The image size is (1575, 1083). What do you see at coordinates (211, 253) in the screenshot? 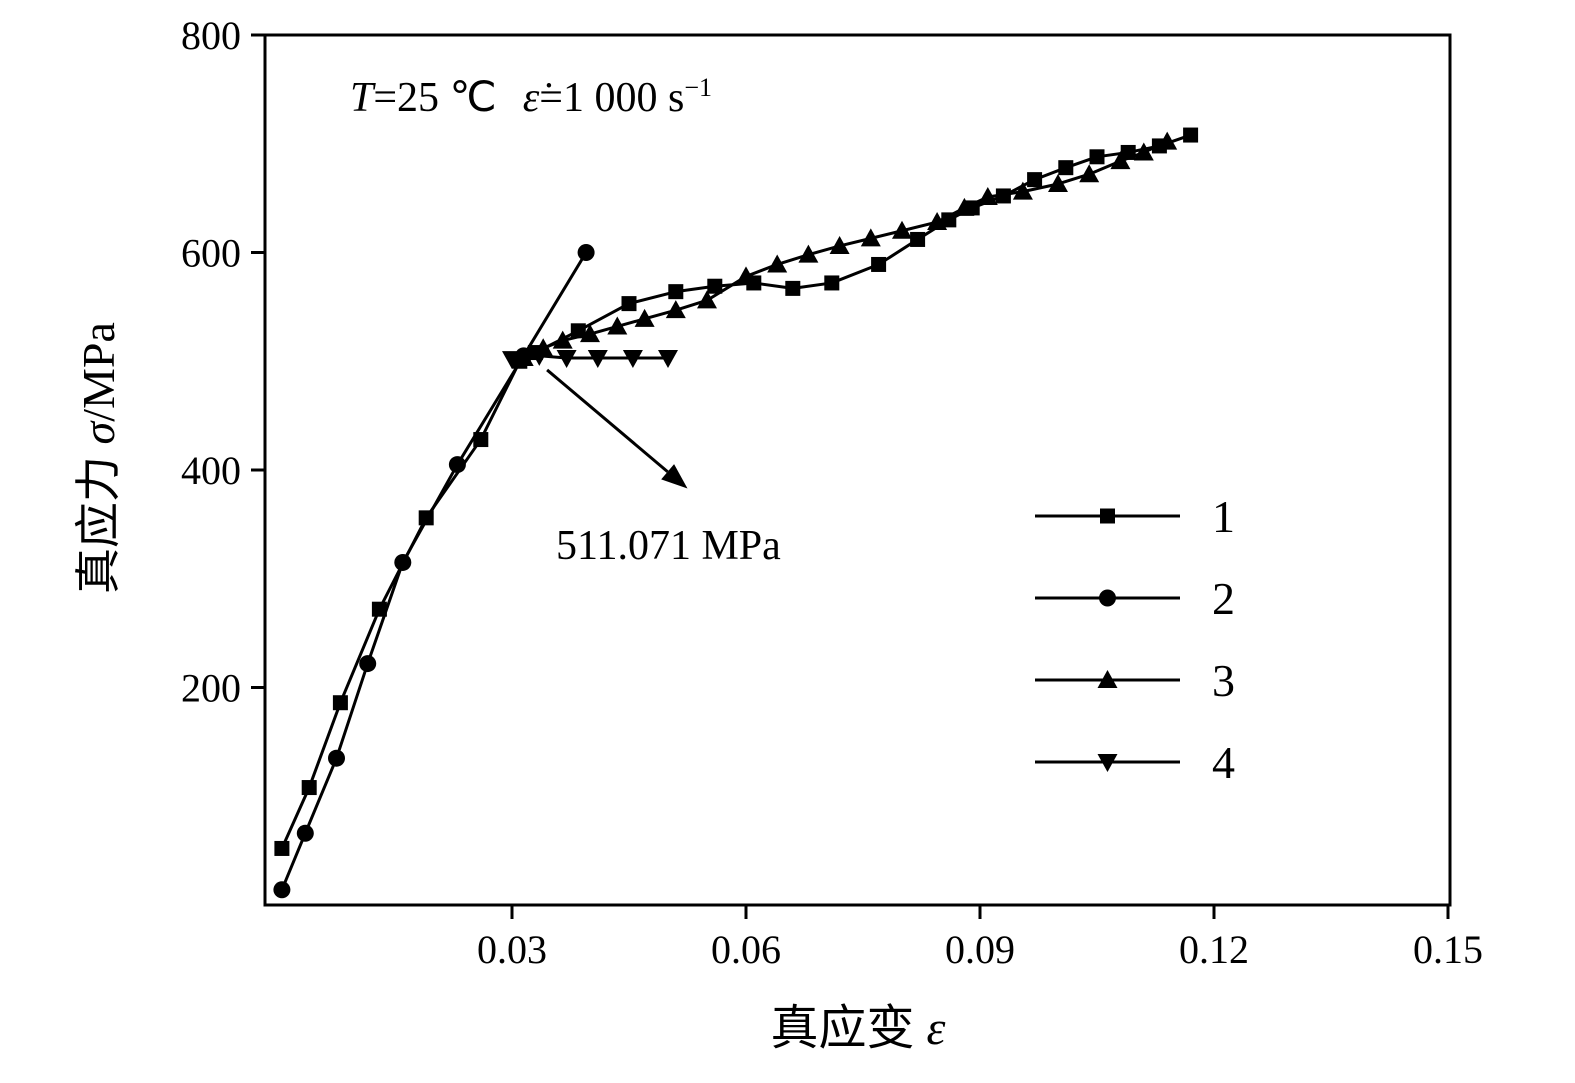
I see `y-tick-label: 600` at bounding box center [211, 253].